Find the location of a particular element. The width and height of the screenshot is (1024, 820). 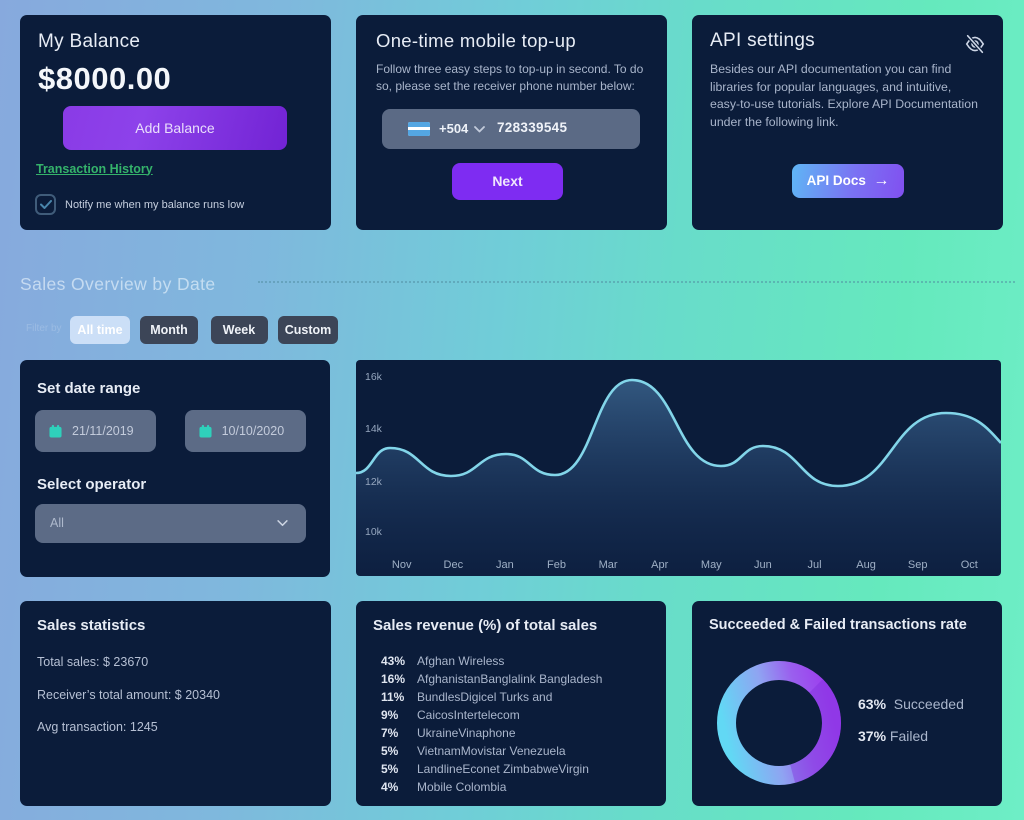

svg-text: Jun is located at coordinates (763, 565).